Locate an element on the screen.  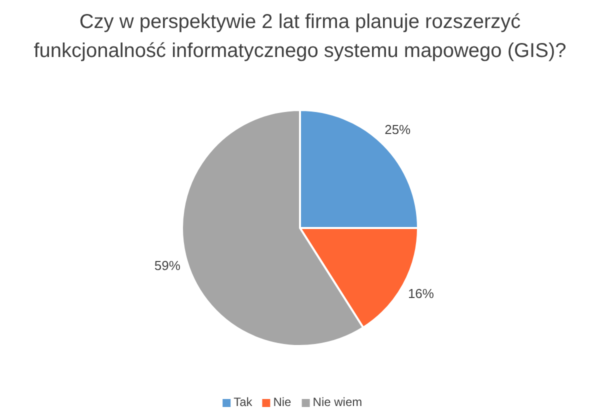
data-label: 16% is located at coordinates (421, 293).